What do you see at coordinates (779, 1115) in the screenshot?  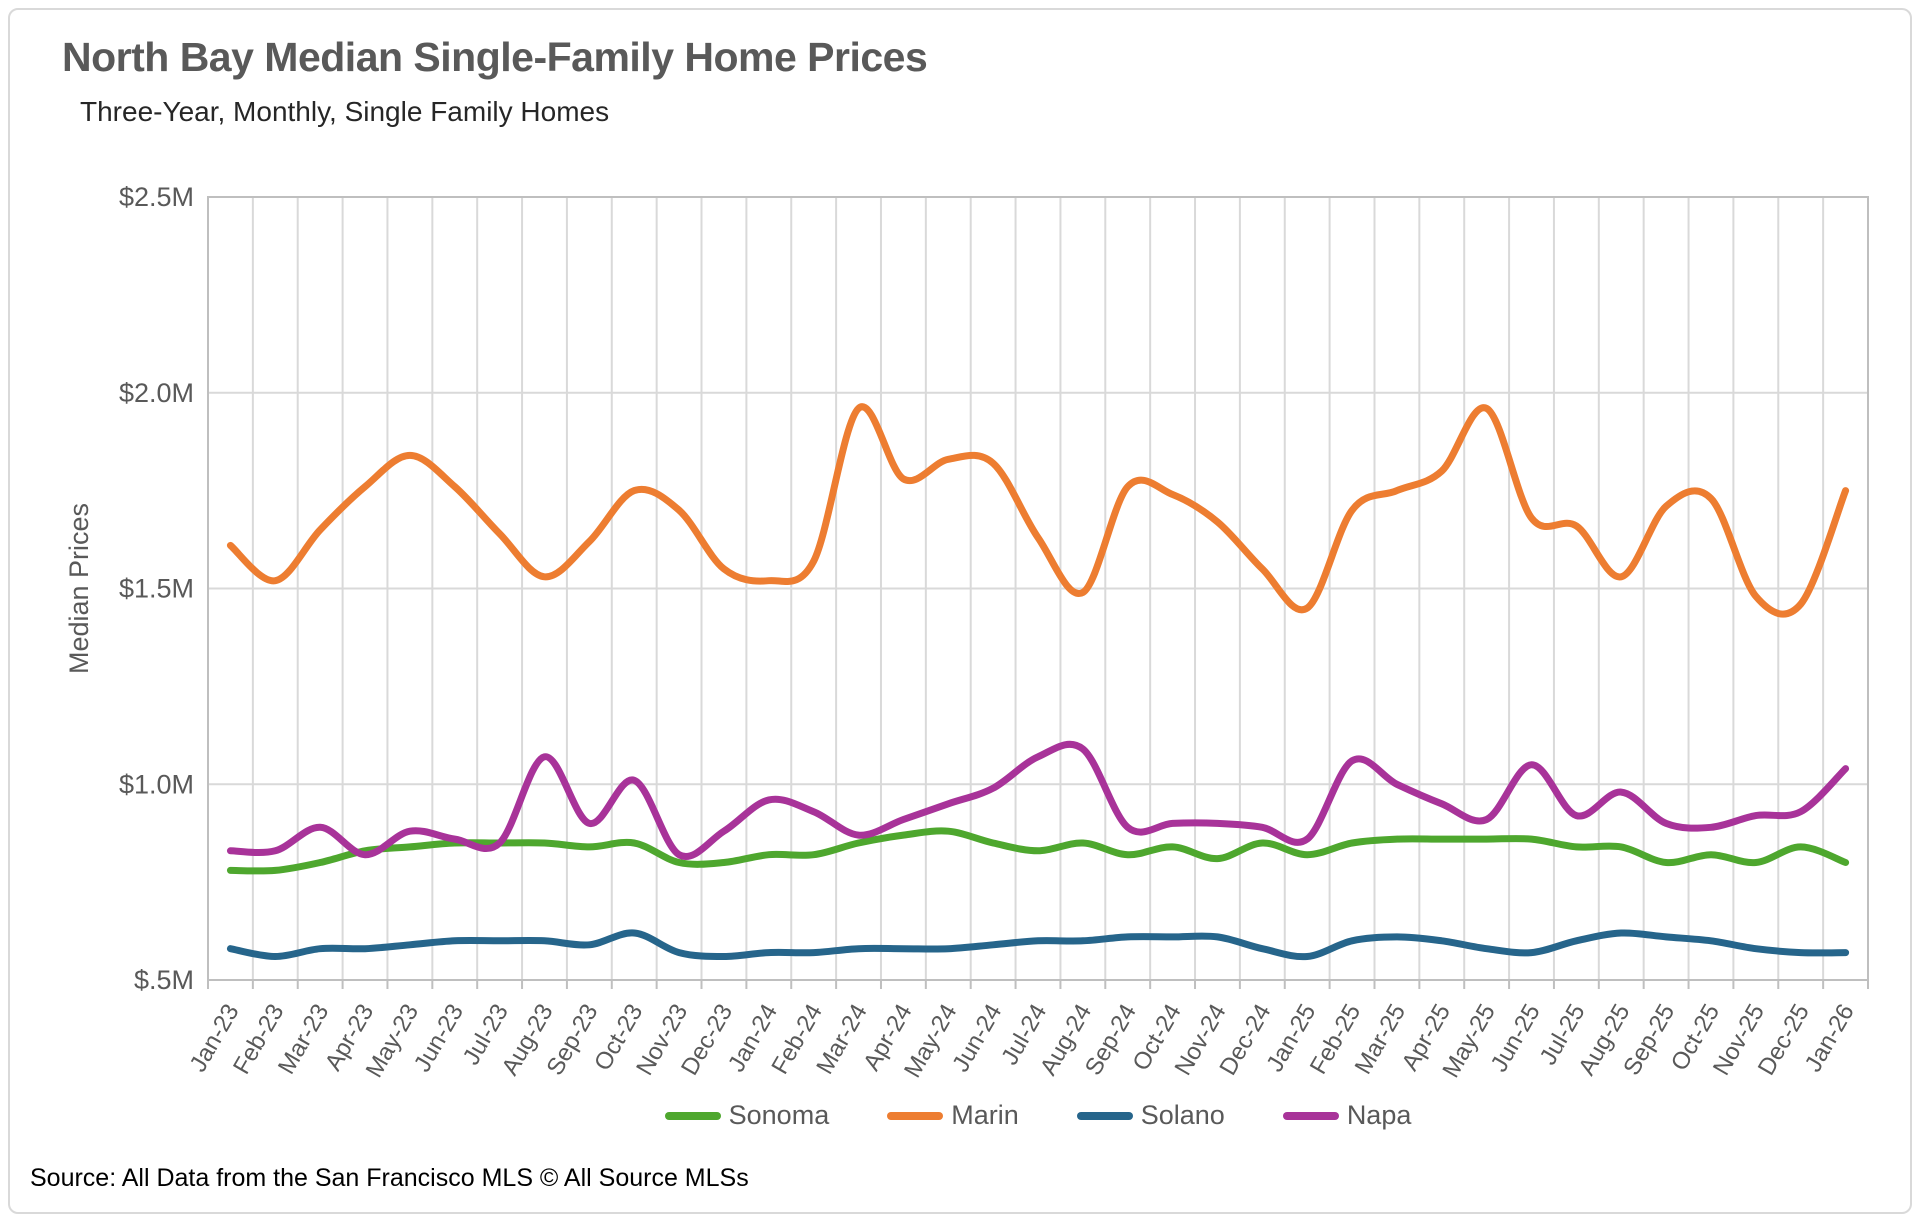 I see `legend-label-sonoma: Sonoma` at bounding box center [779, 1115].